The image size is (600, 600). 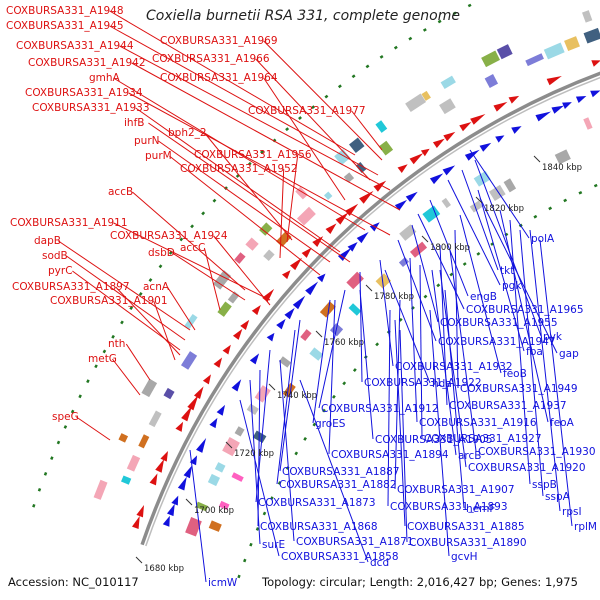 I want to click on forward-gene-label: sodB, so click(x=55, y=256).